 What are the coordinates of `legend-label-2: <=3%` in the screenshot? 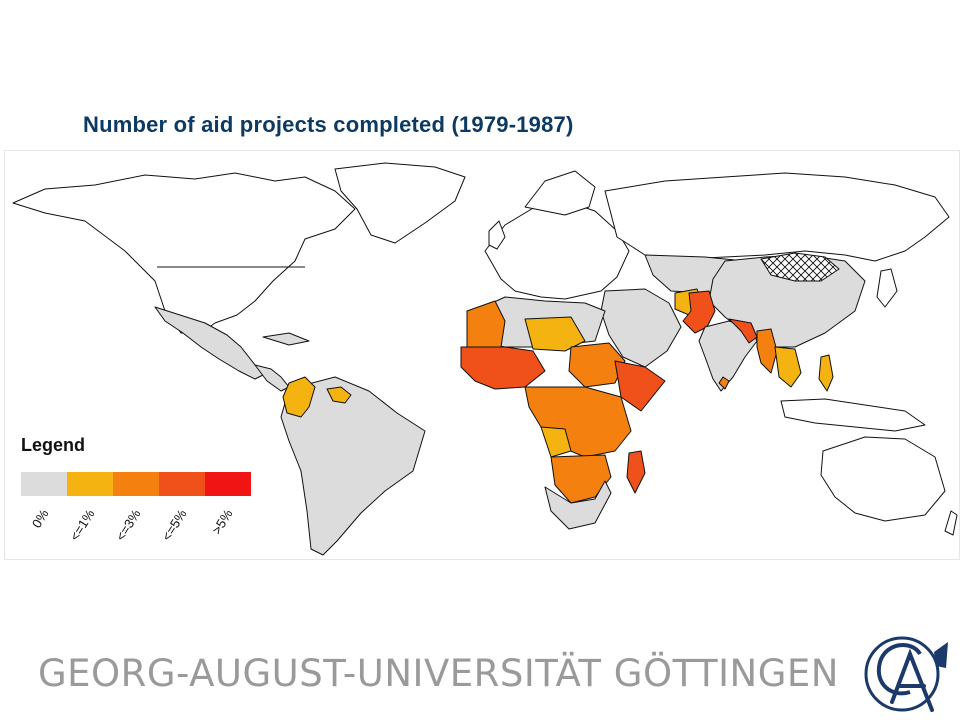 It's located at (128, 524).